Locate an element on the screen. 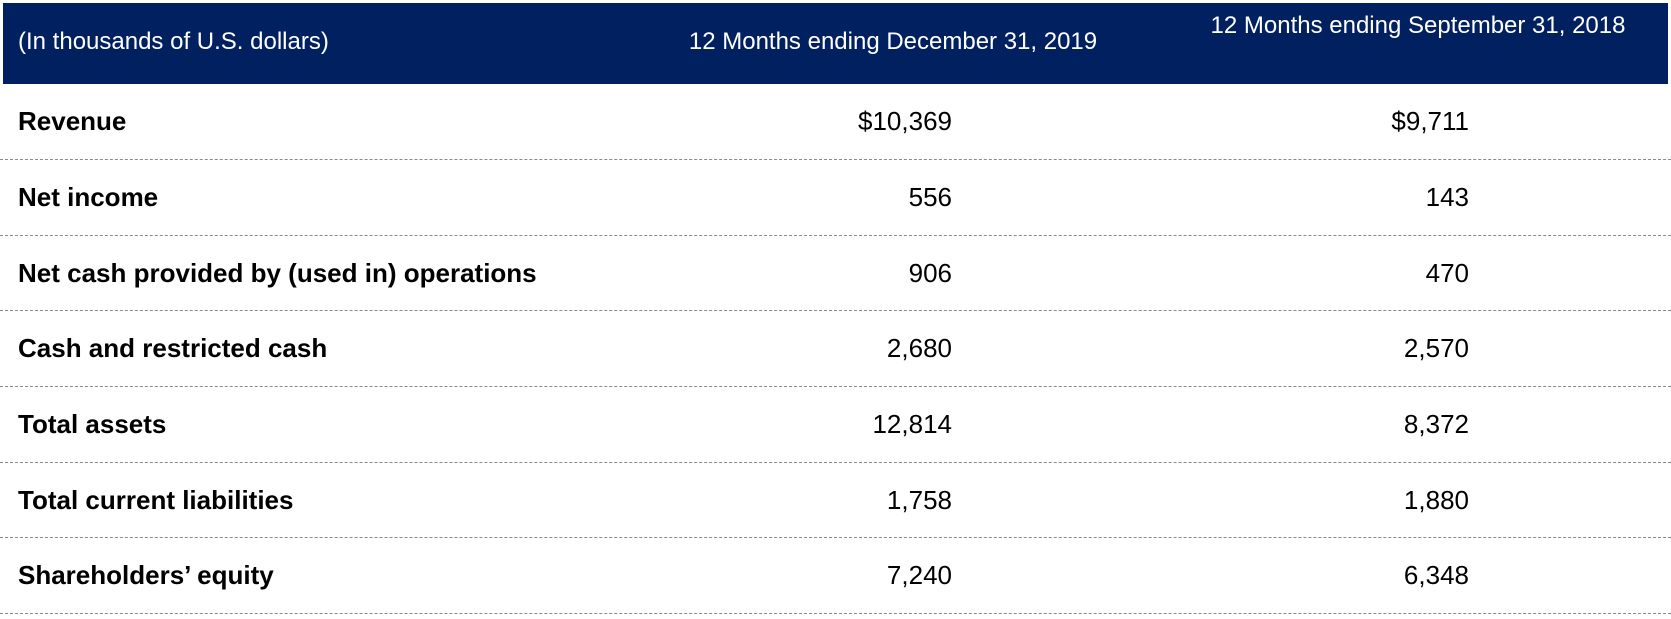  header-units: (In thousands of U.S. dollars) is located at coordinates (173, 41).